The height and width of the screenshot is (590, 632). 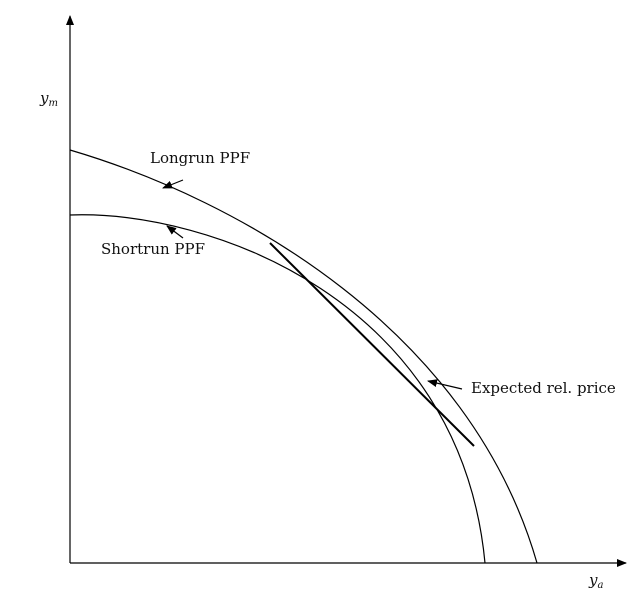 What do you see at coordinates (200, 158) in the screenshot?
I see `longrun-ppf-label: Longrun PPF` at bounding box center [200, 158].